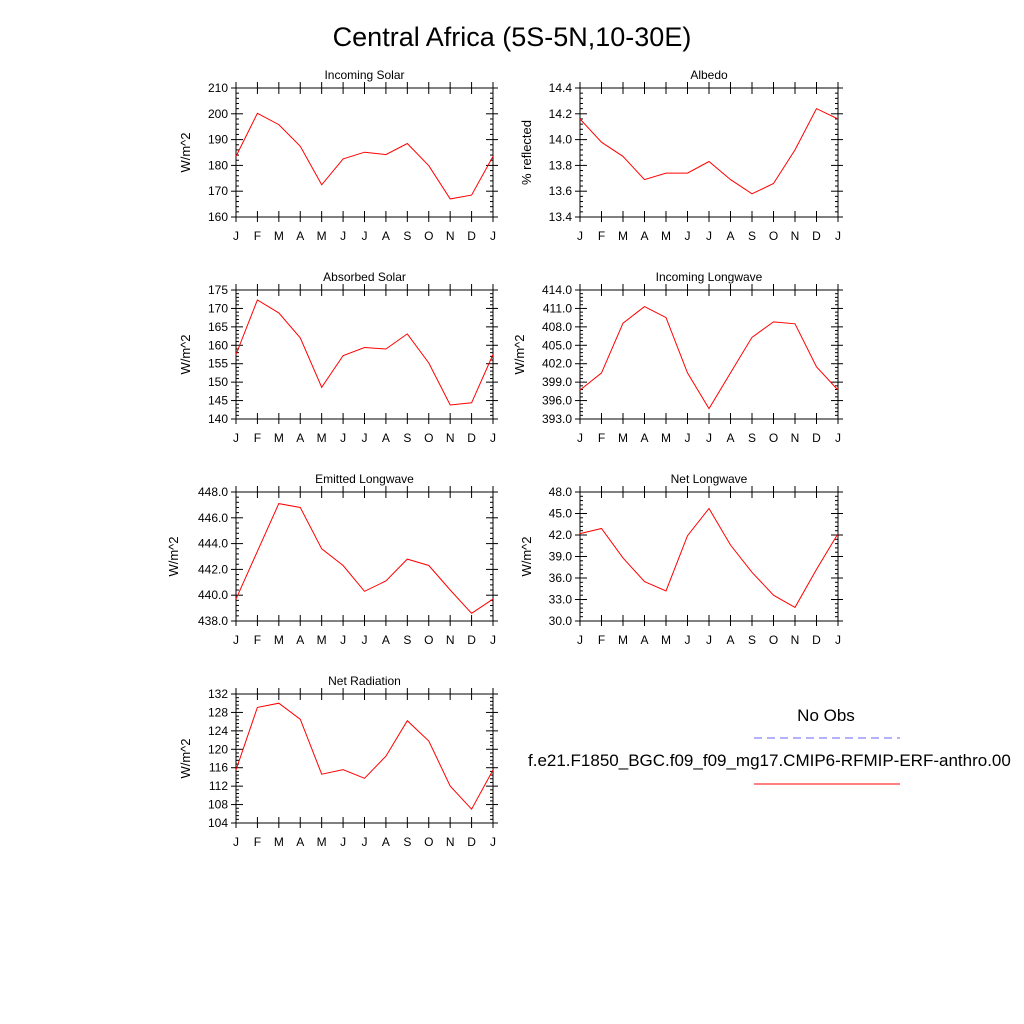  What do you see at coordinates (218, 114) in the screenshot?
I see `y-tick-label: 200` at bounding box center [218, 114].